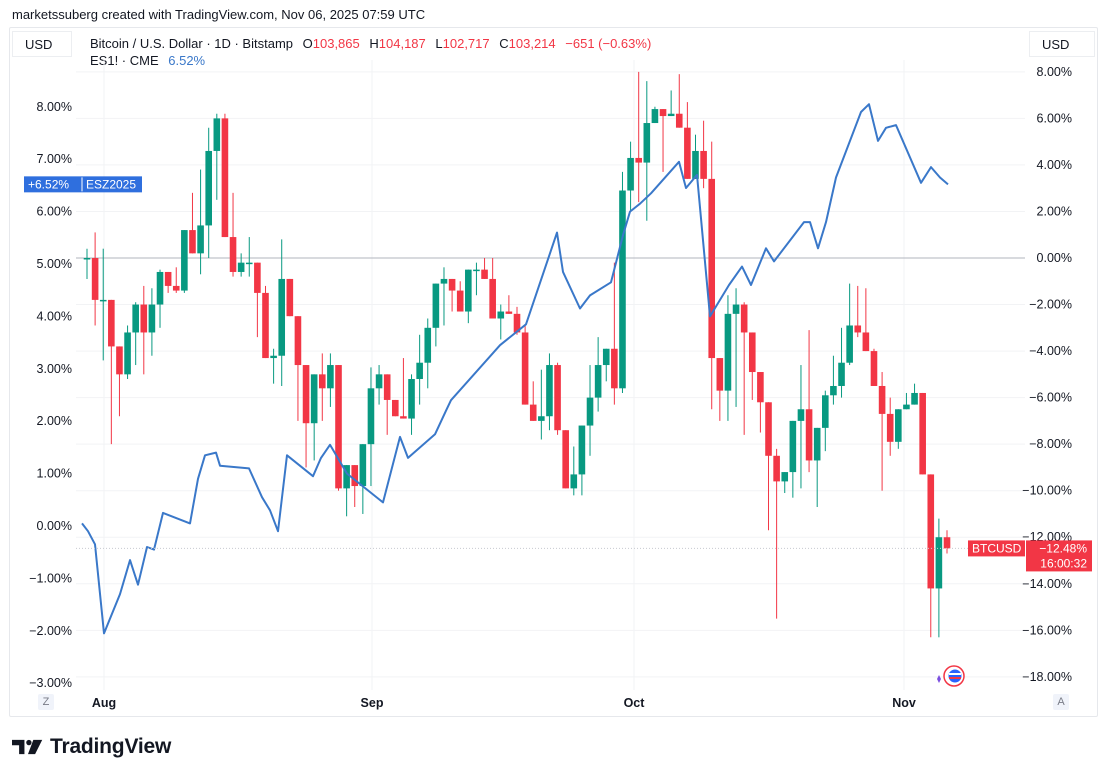 This screenshot has height=776, width=1107. Describe the element at coordinates (1062, 44) in the screenshot. I see `currency-selector-right: USD` at that location.